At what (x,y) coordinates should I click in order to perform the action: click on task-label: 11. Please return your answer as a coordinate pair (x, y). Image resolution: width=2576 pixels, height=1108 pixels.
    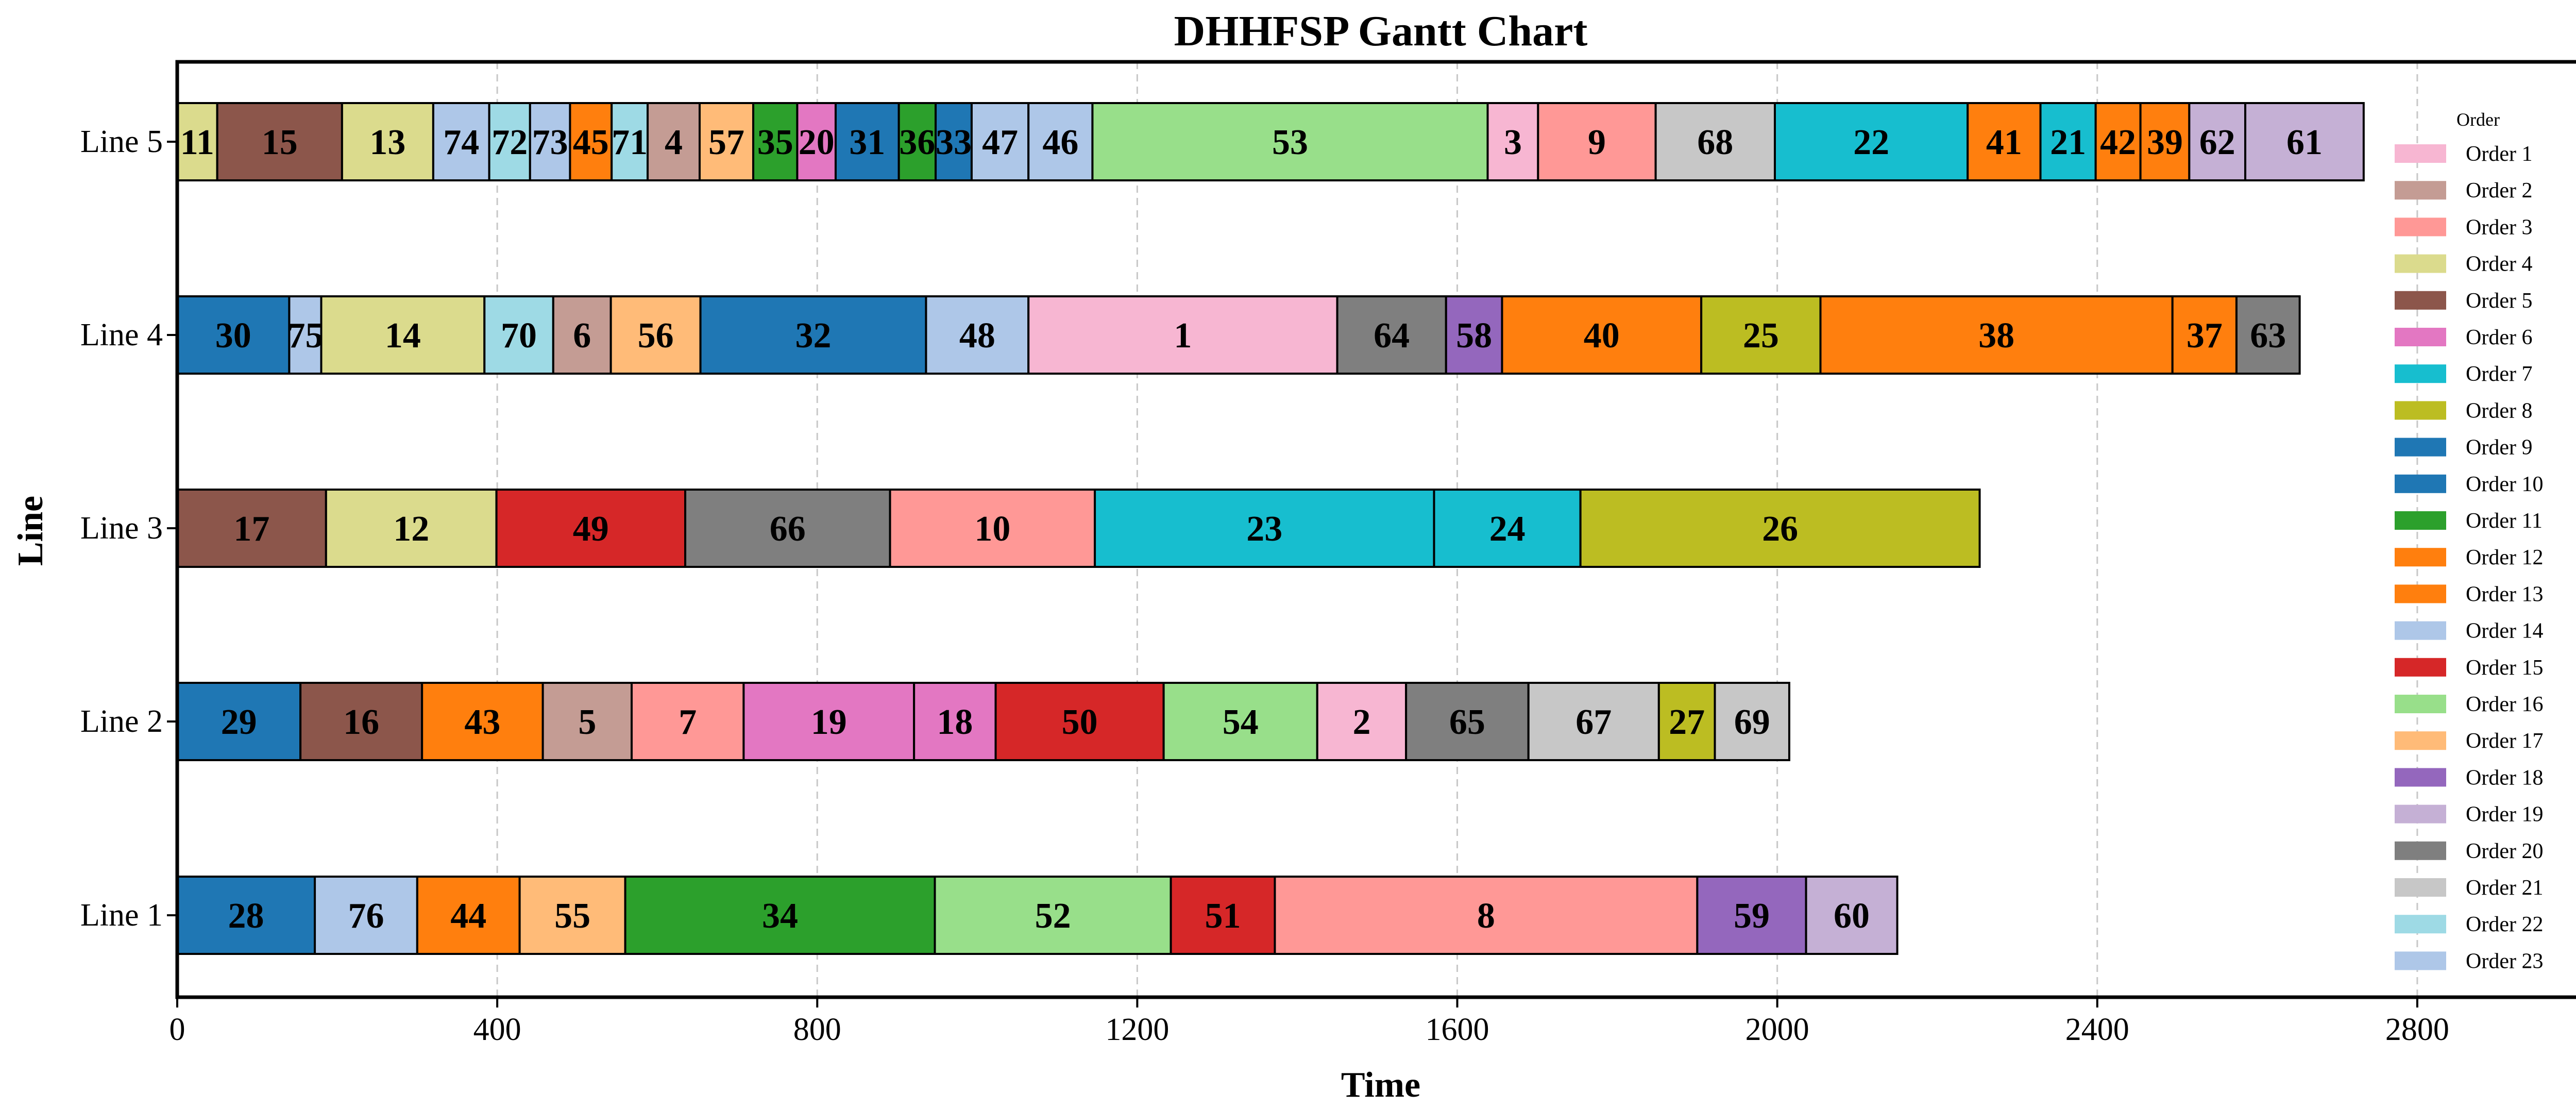
    Looking at the image, I should click on (197, 143).